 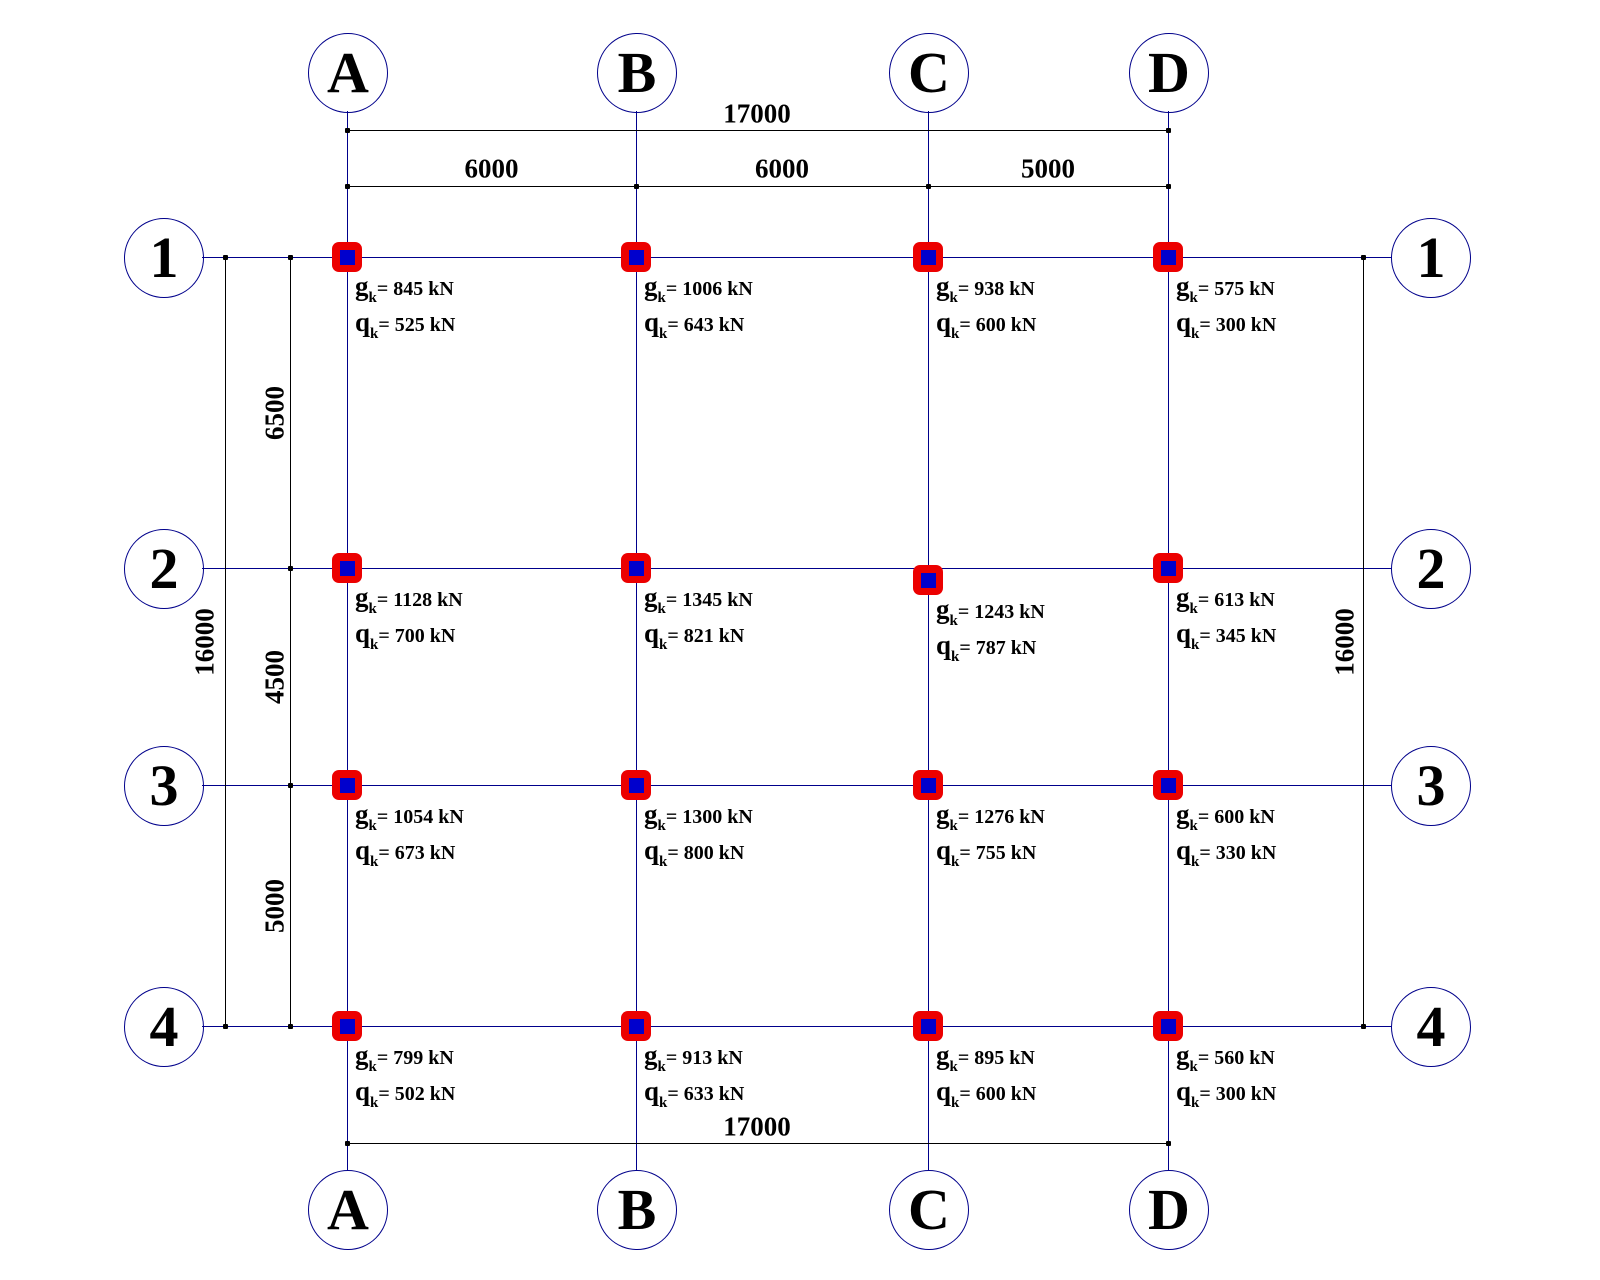 What do you see at coordinates (698, 325) in the screenshot?
I see `load-value: 643` at bounding box center [698, 325].